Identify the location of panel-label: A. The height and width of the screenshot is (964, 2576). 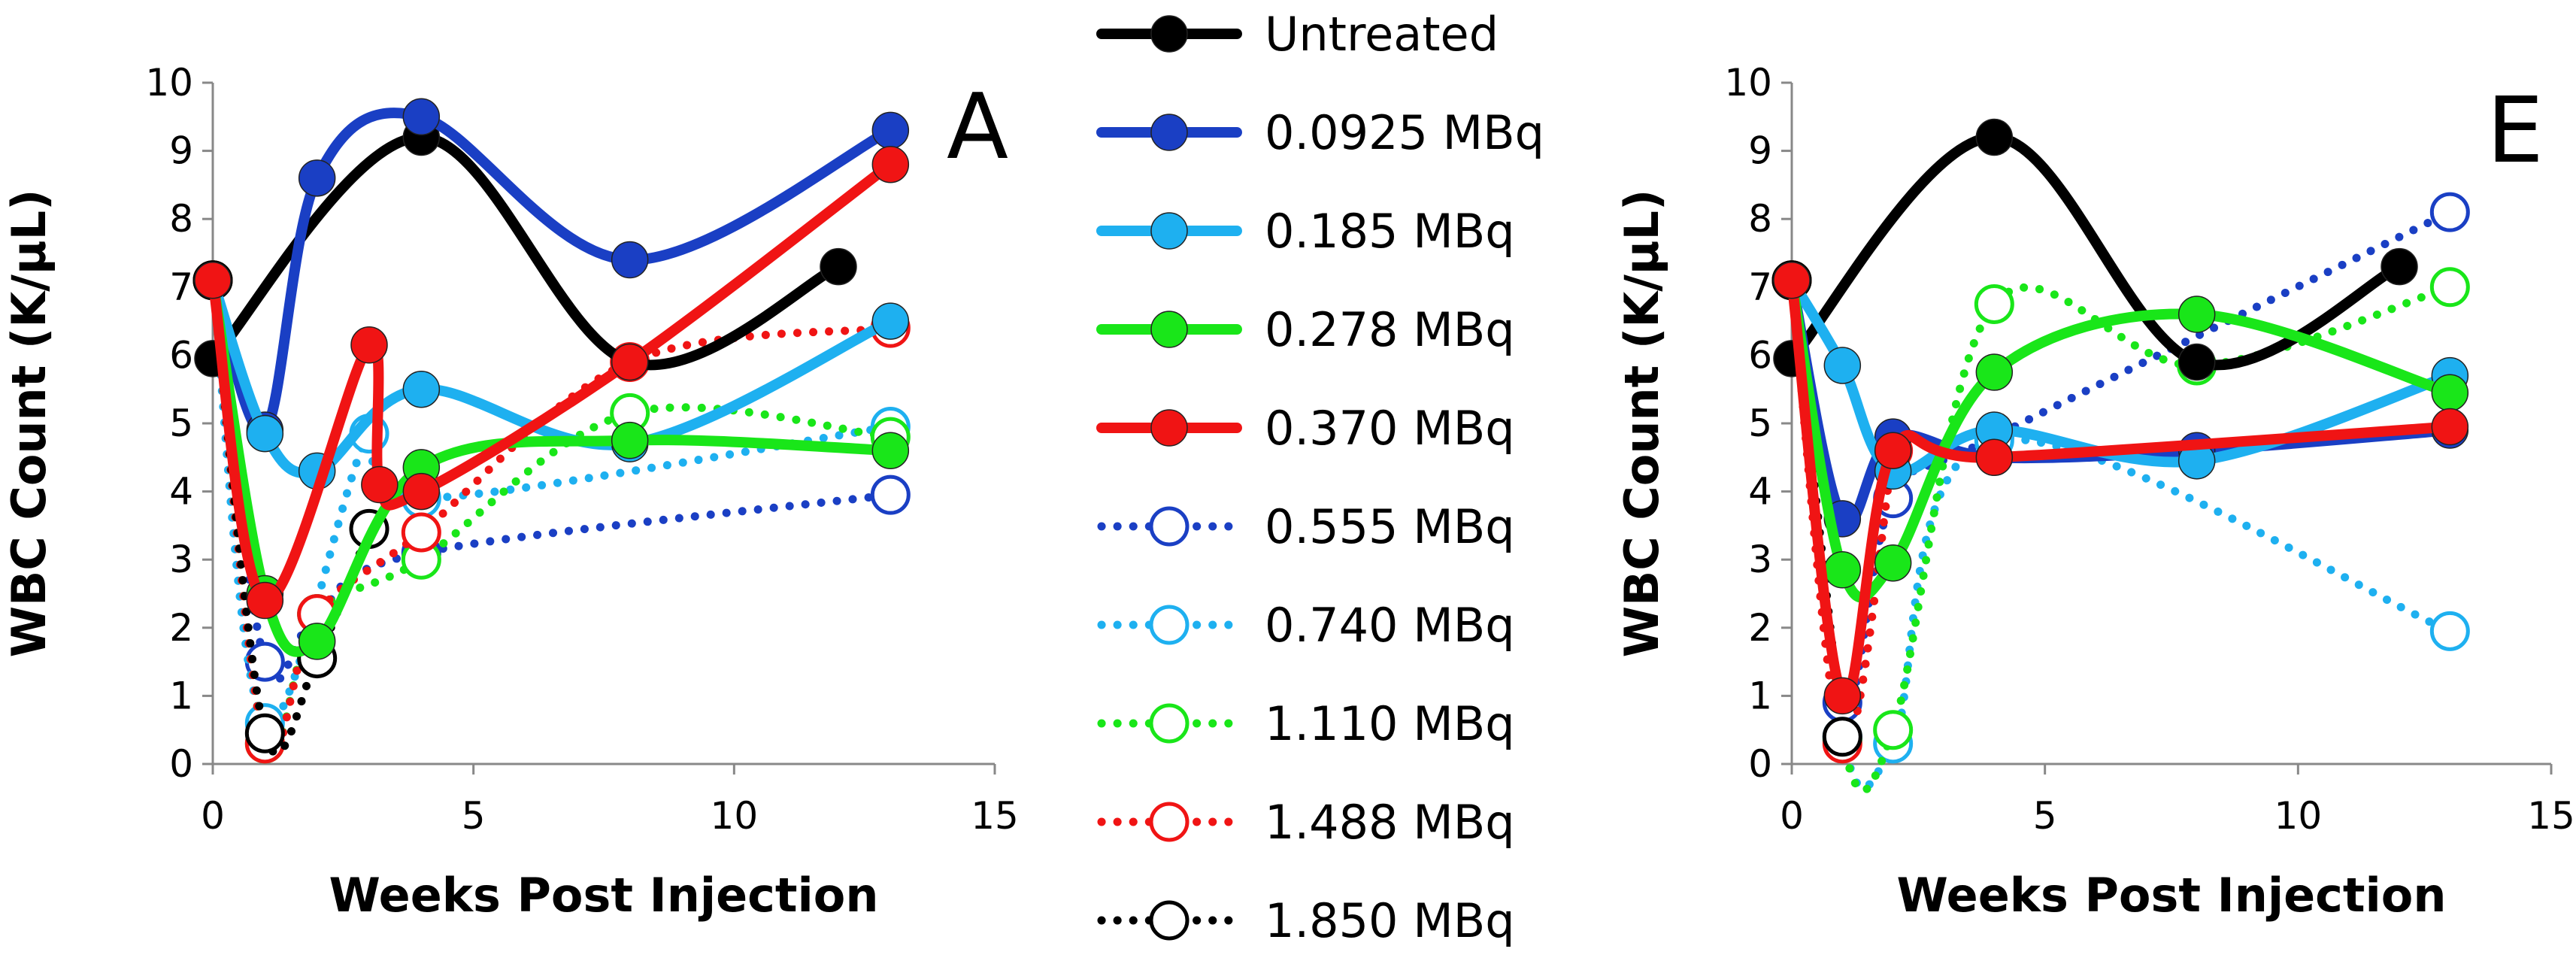
(977, 127).